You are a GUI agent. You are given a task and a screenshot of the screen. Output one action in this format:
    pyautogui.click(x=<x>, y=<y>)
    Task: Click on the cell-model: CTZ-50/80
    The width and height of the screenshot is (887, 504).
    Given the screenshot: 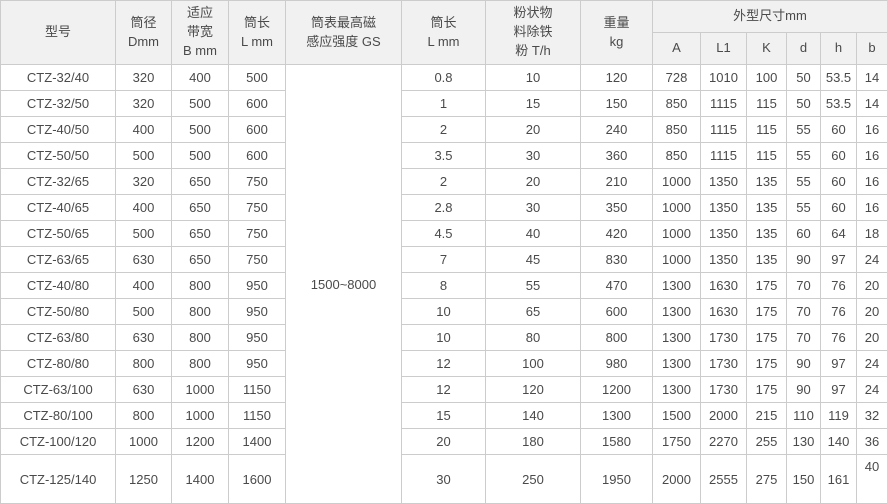 What is the action you would take?
    pyautogui.click(x=58, y=311)
    